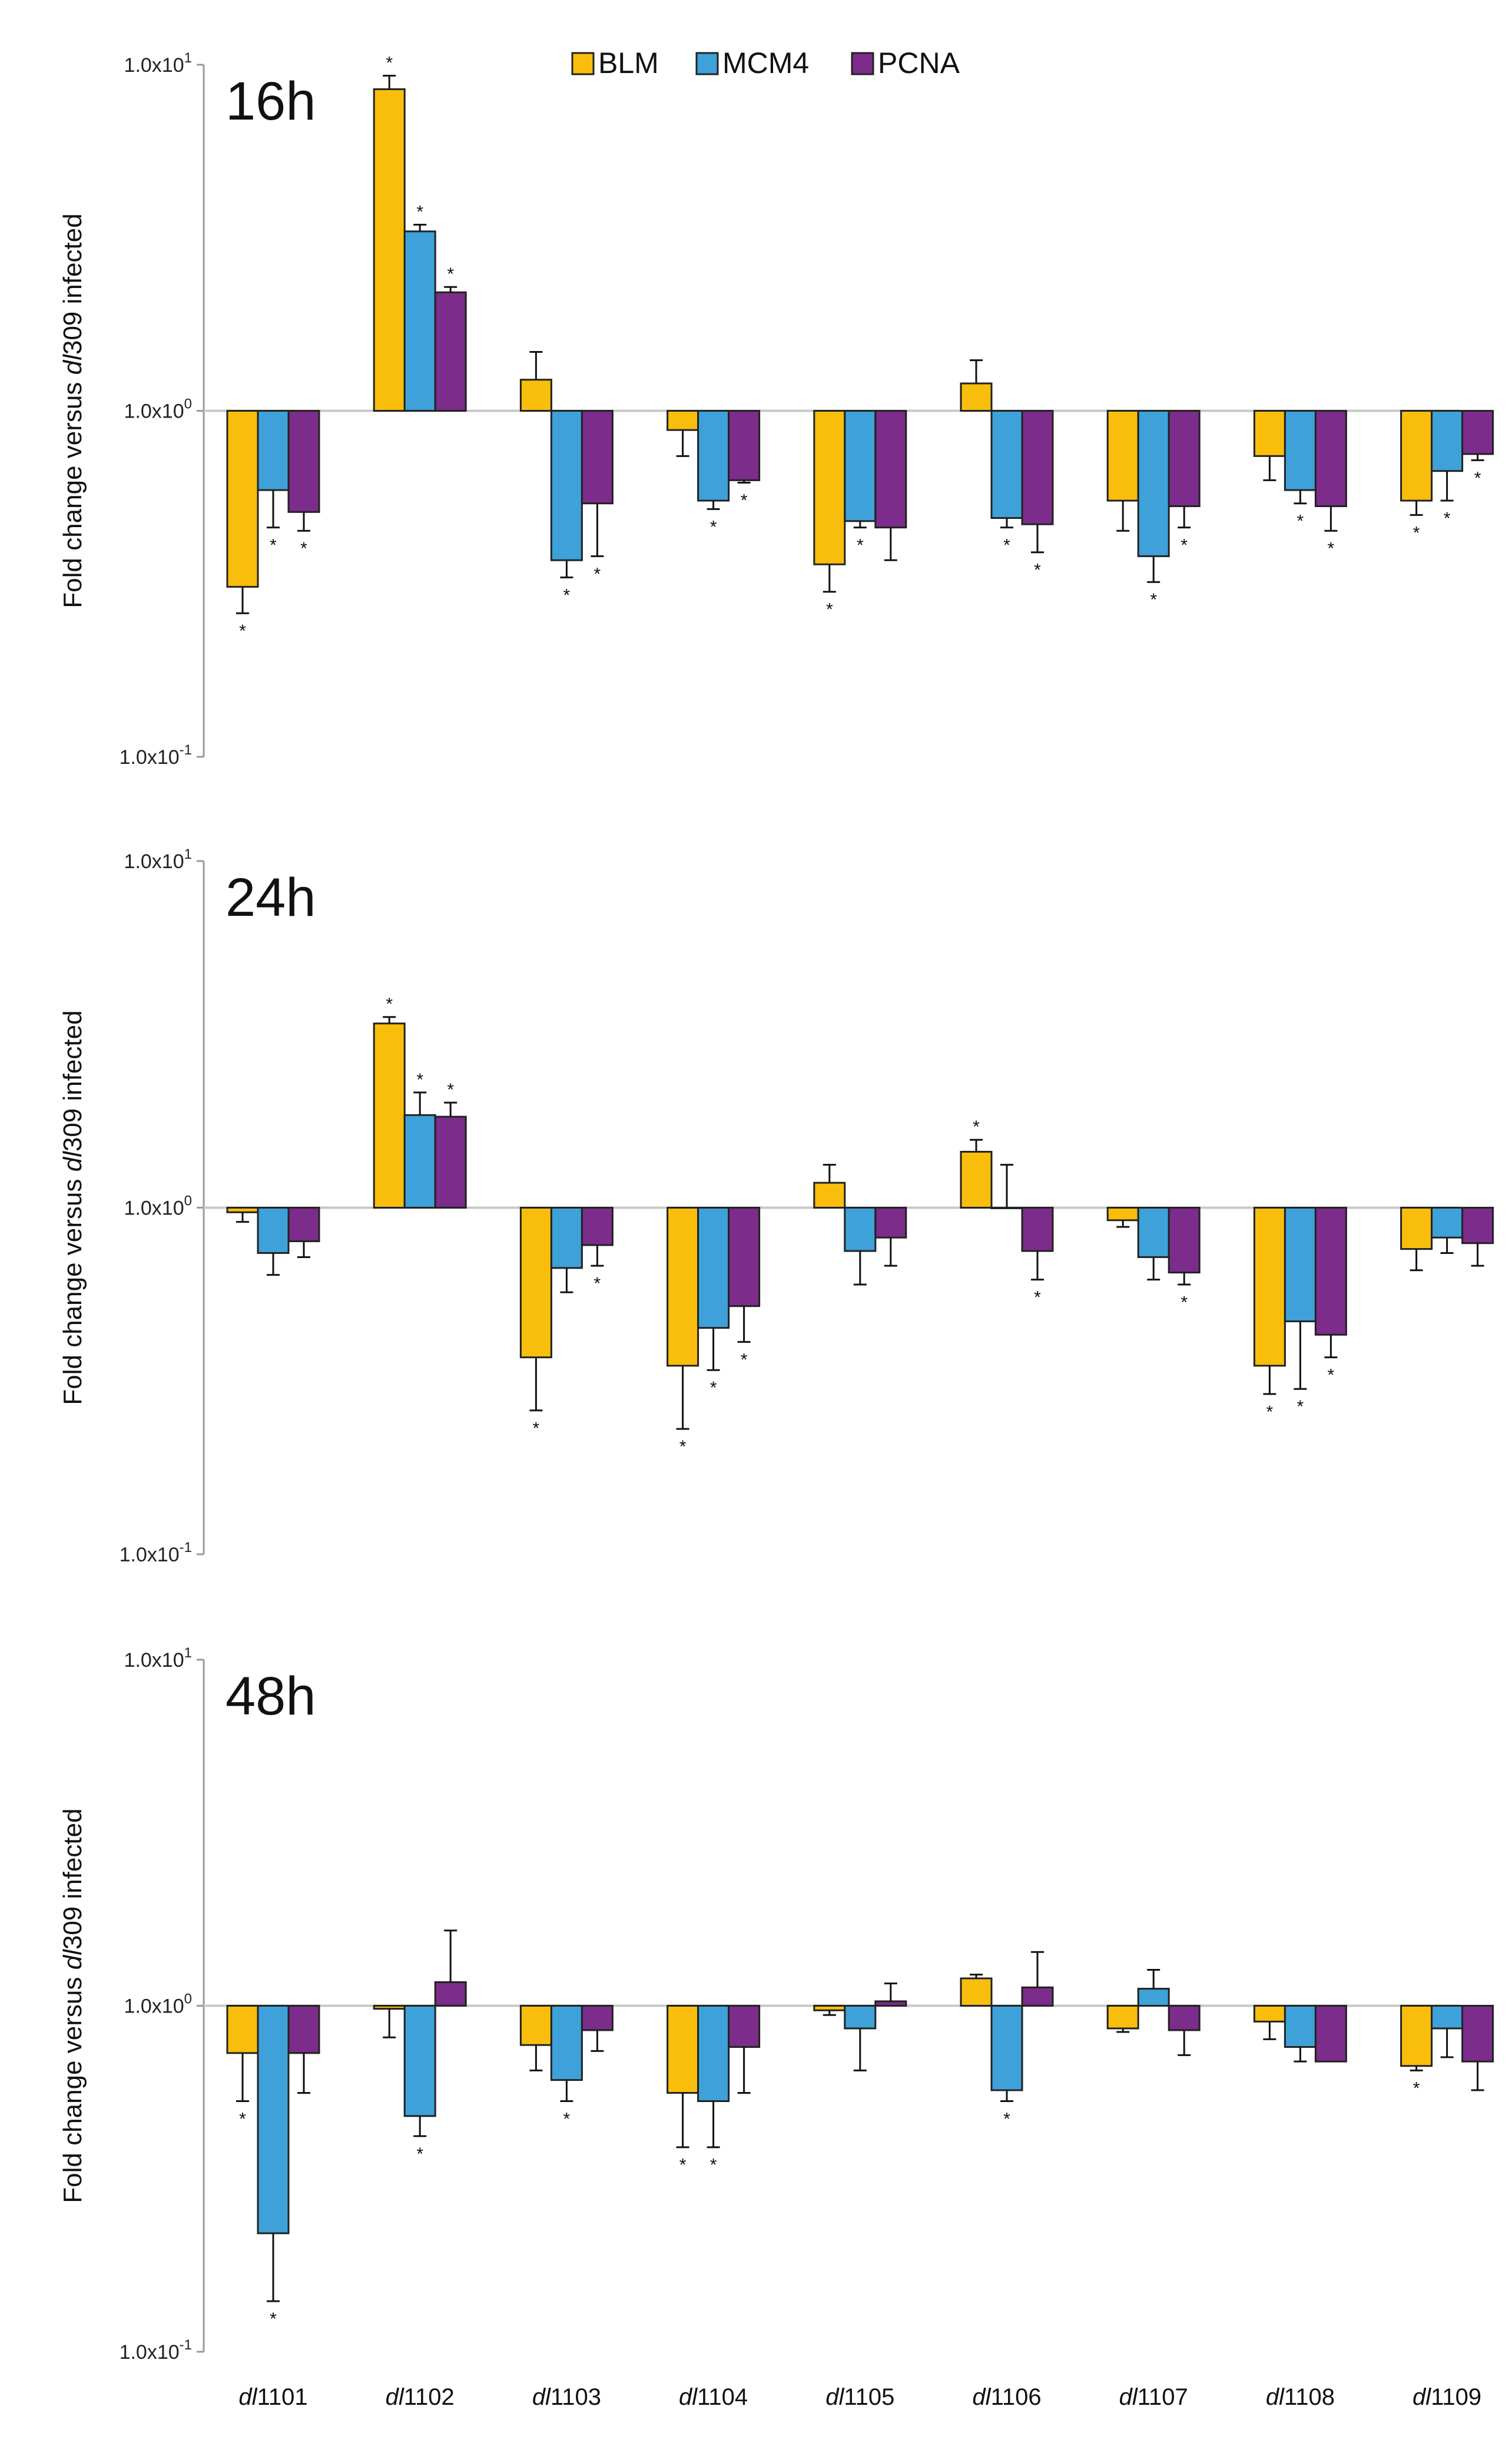  I want to click on y-tick-label: 1.0x100, so click(158, 409).